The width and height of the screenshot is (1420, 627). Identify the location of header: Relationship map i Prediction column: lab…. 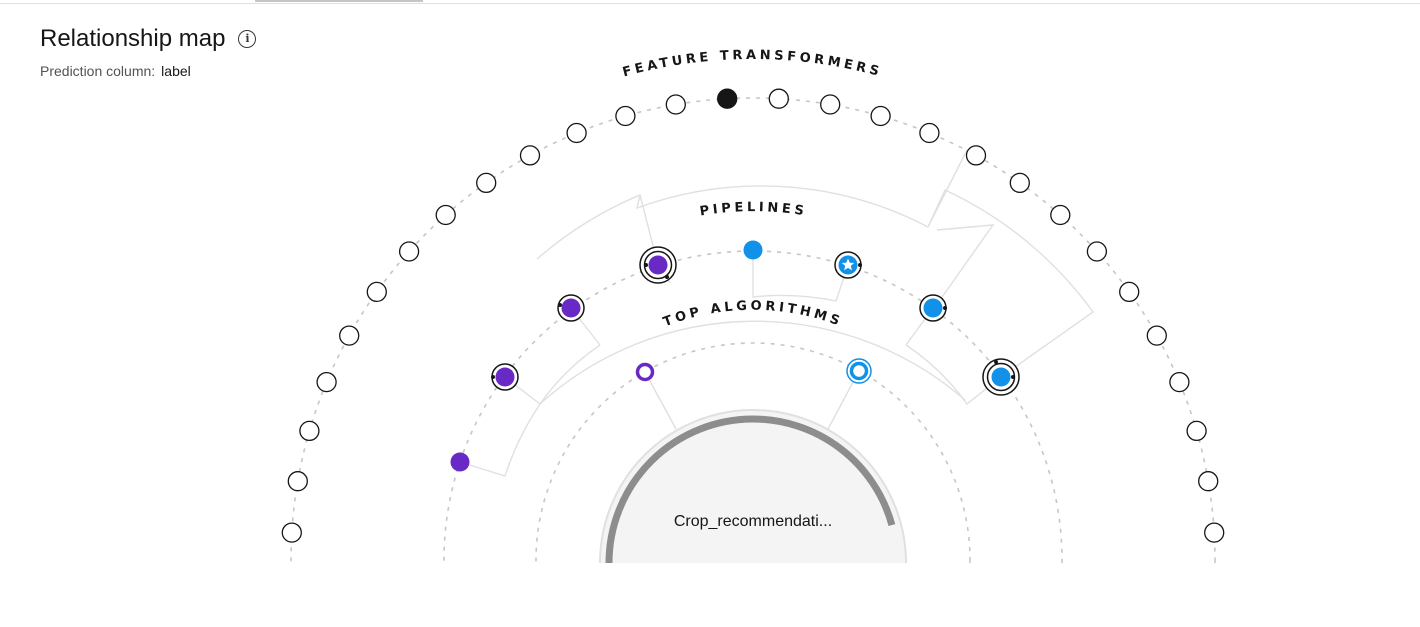
(148, 52).